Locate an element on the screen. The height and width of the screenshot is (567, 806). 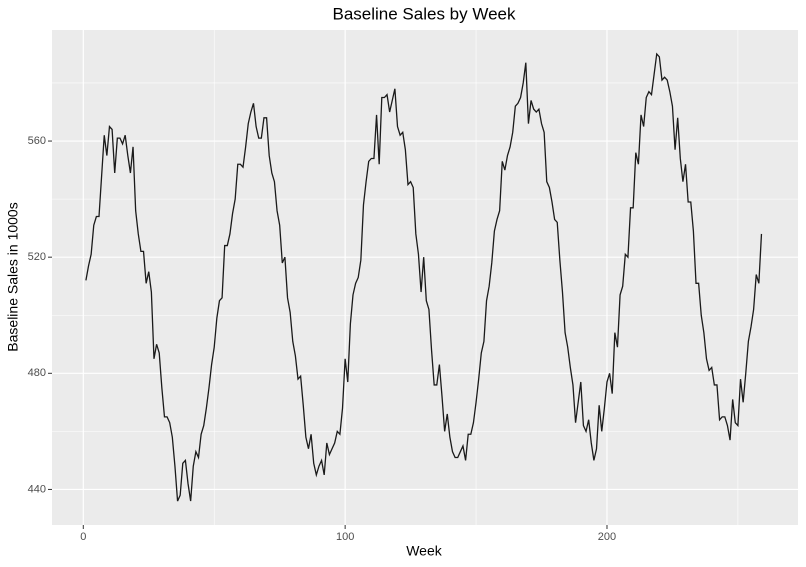
x-tick-label: 100 is located at coordinates (345, 537).